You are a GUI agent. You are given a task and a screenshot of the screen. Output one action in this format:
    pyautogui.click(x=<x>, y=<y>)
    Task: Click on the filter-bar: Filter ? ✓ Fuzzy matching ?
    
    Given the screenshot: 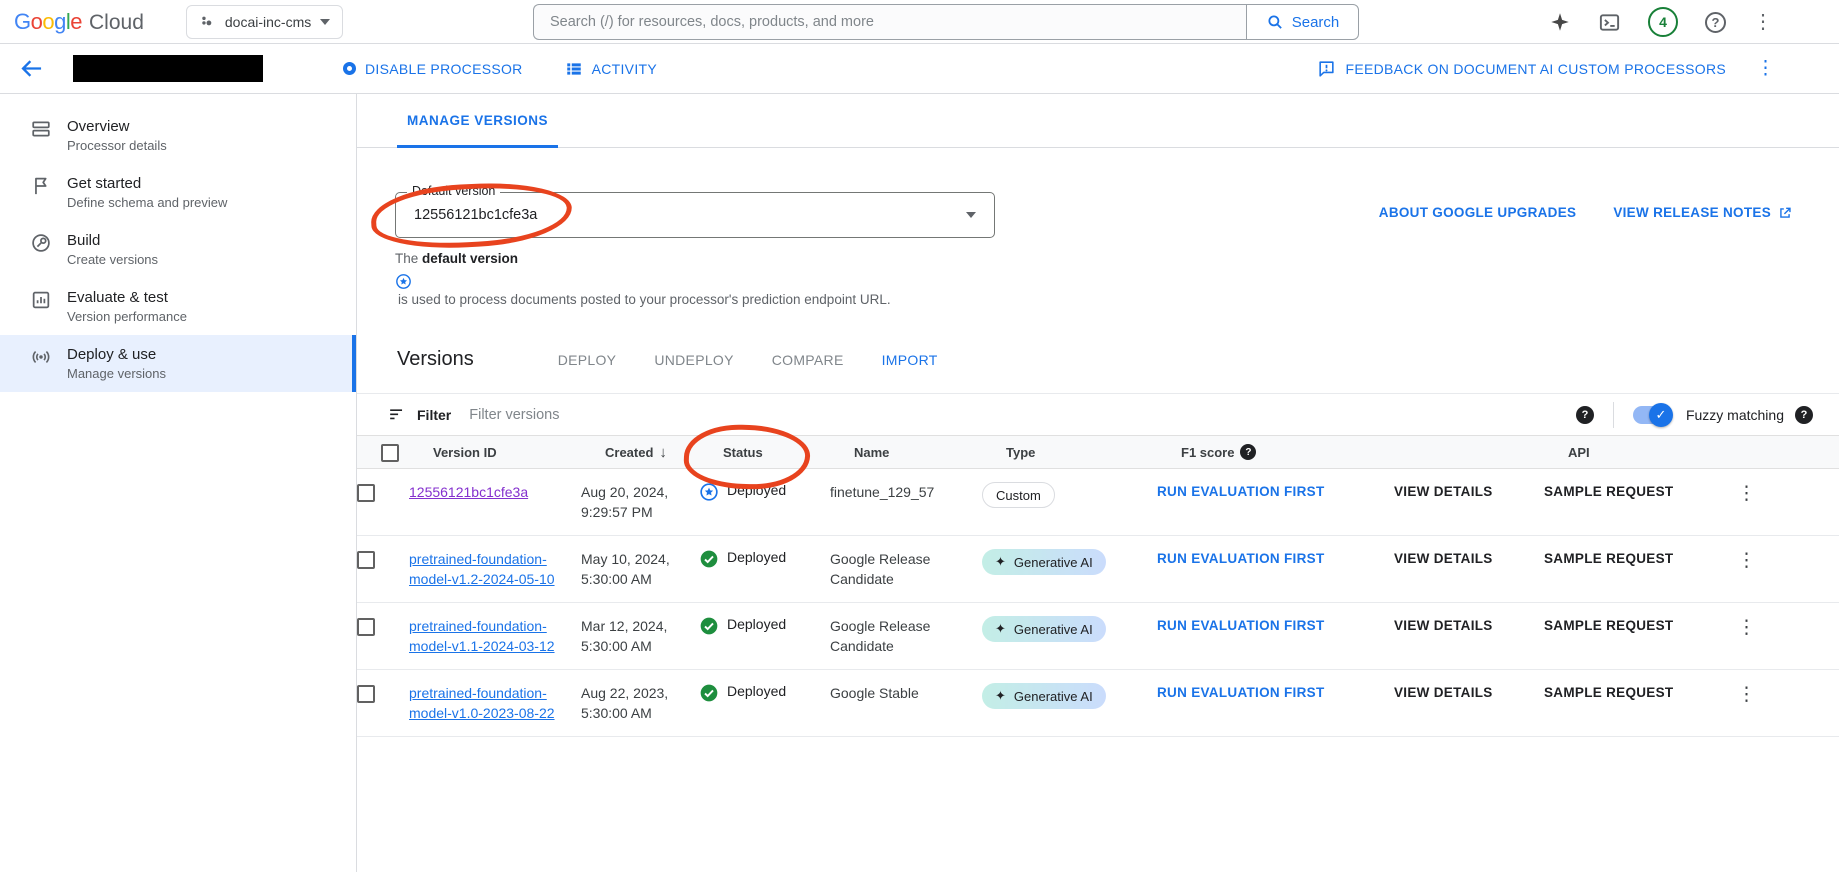 What is the action you would take?
    pyautogui.click(x=1098, y=414)
    